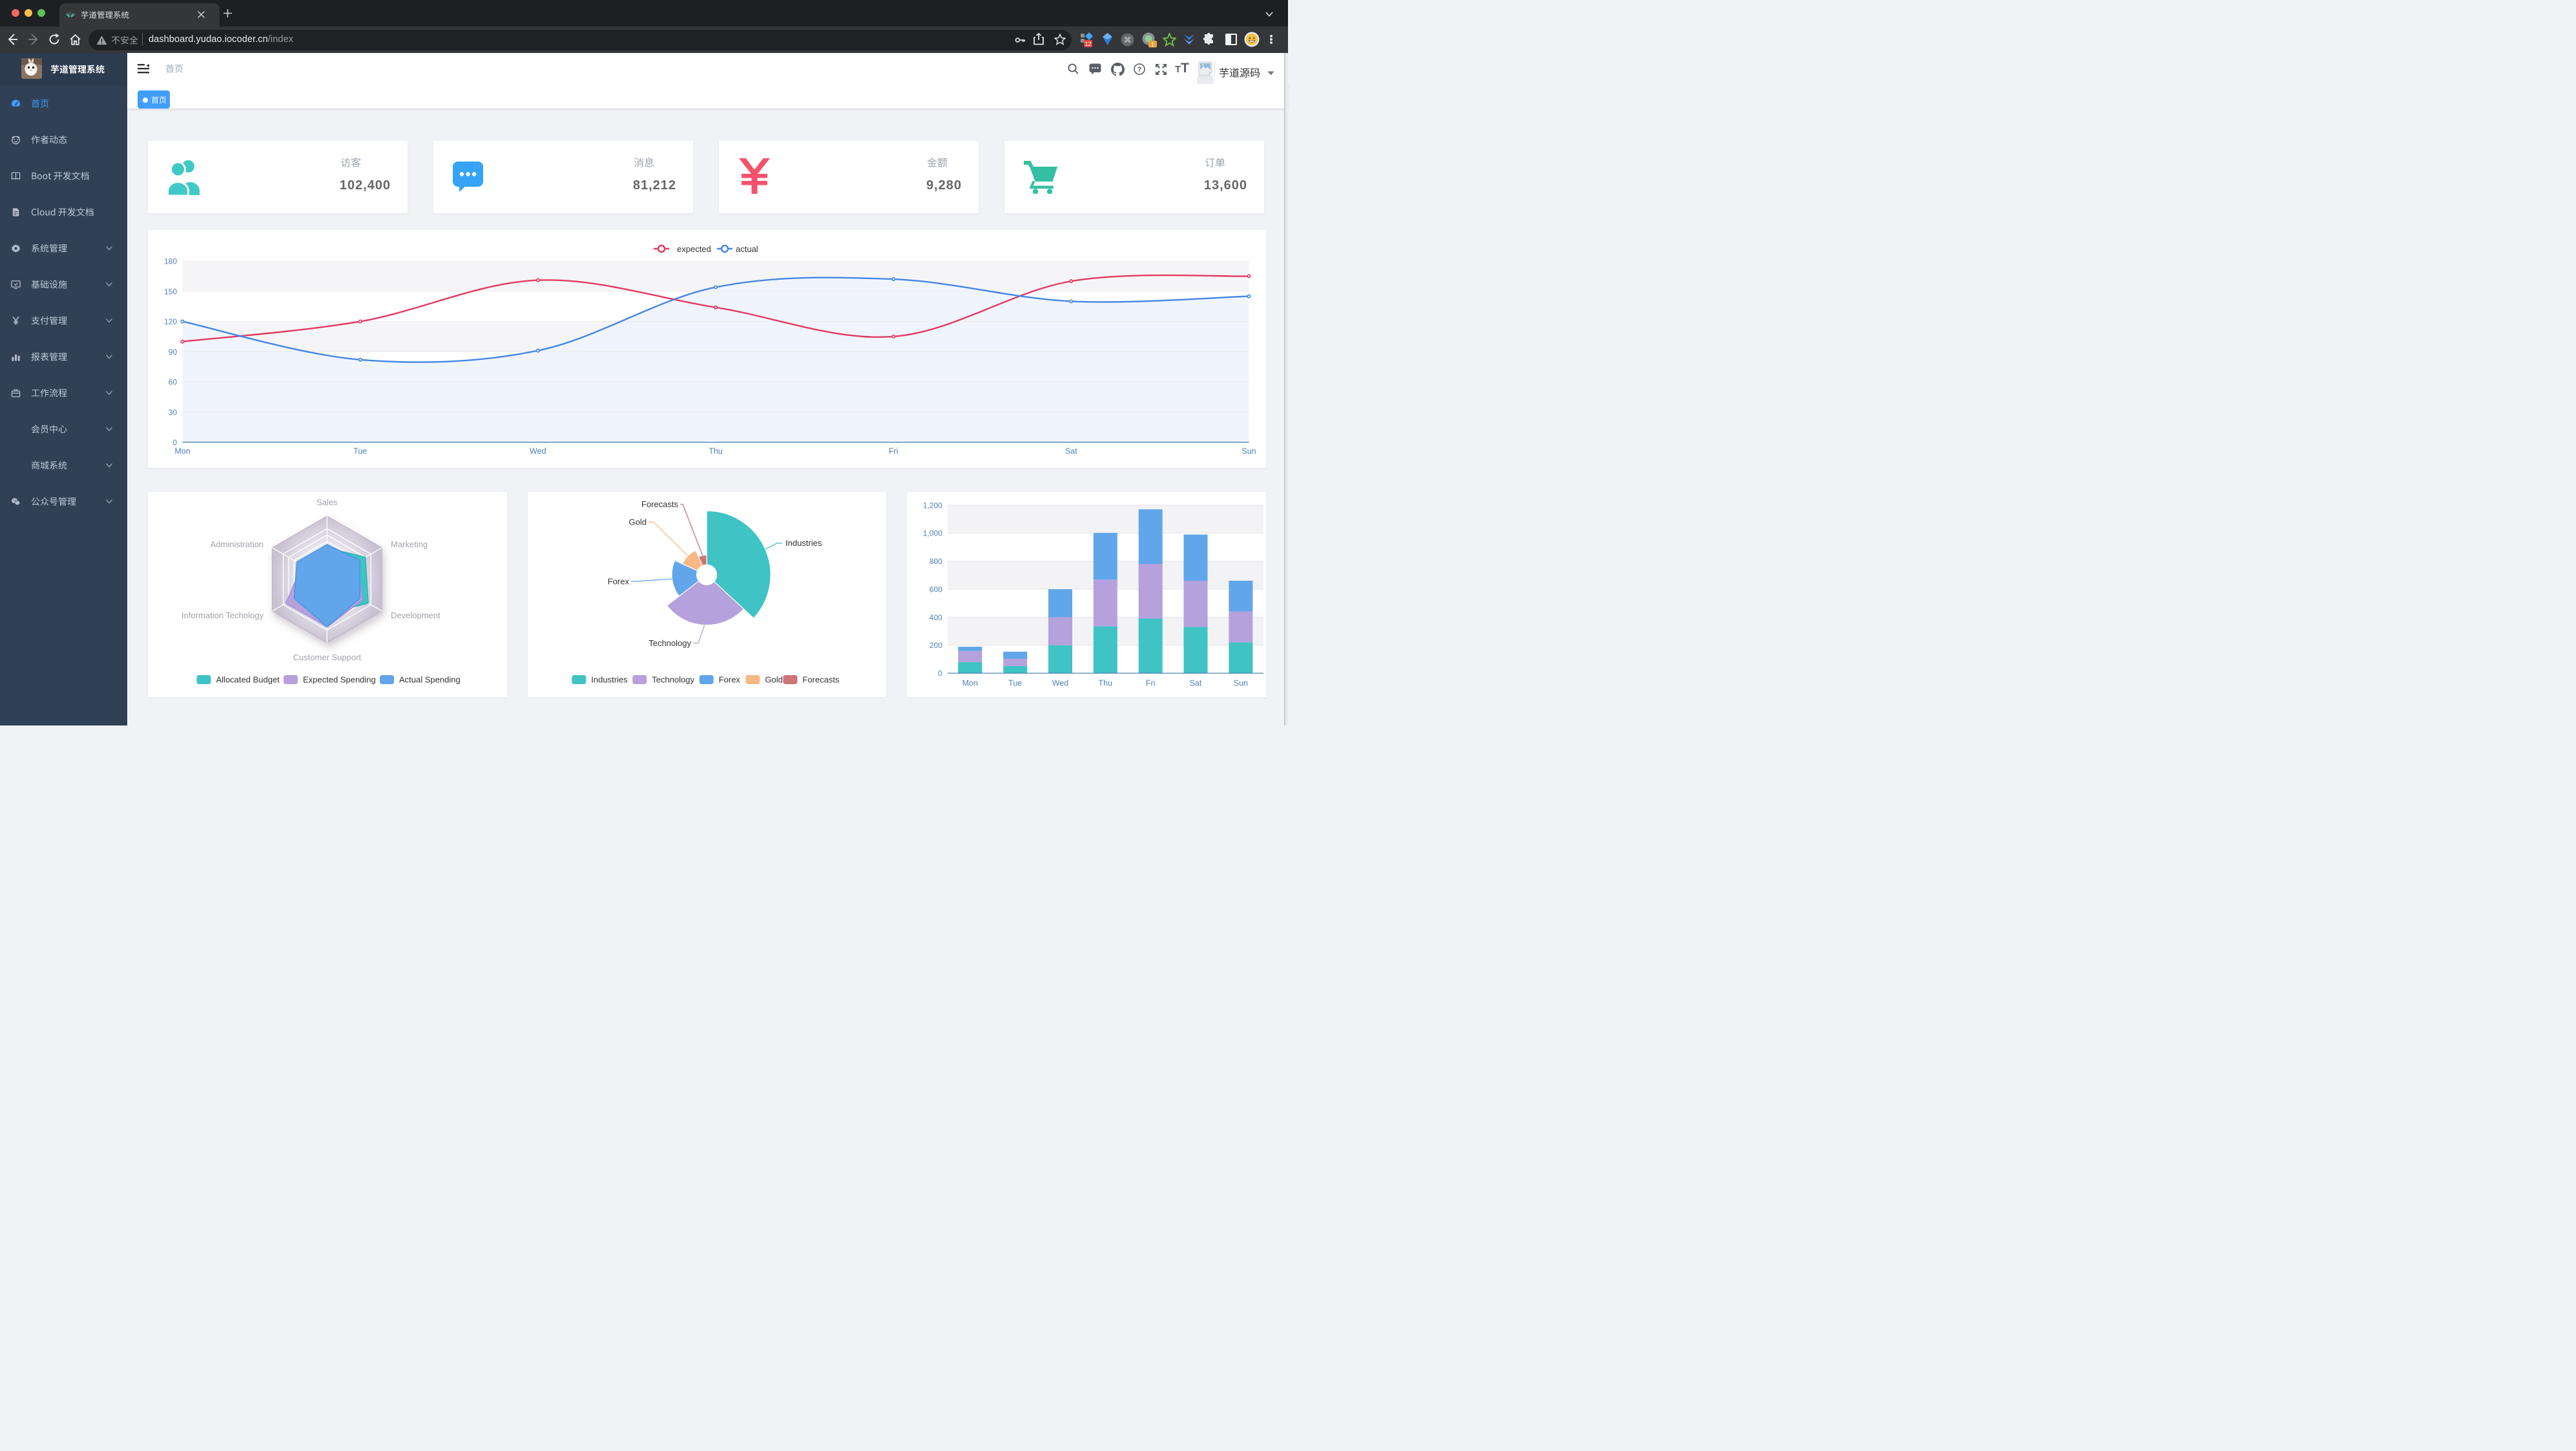 The width and height of the screenshot is (2576, 1451). What do you see at coordinates (248, 680) in the screenshot?
I see `svg-text: Allocated Budget` at bounding box center [248, 680].